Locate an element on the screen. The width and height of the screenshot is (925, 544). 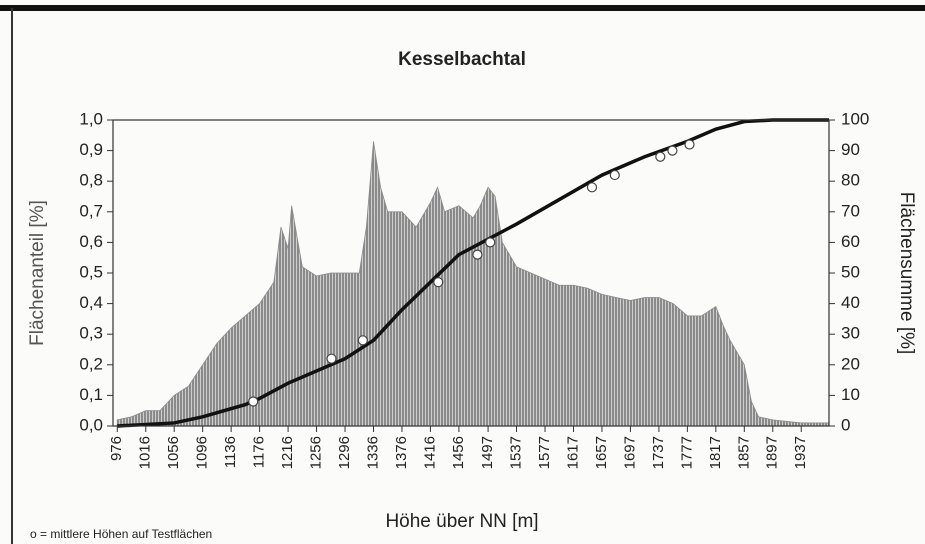
y2-axis-label: Flächensumme [%] is located at coordinates (906, 273).